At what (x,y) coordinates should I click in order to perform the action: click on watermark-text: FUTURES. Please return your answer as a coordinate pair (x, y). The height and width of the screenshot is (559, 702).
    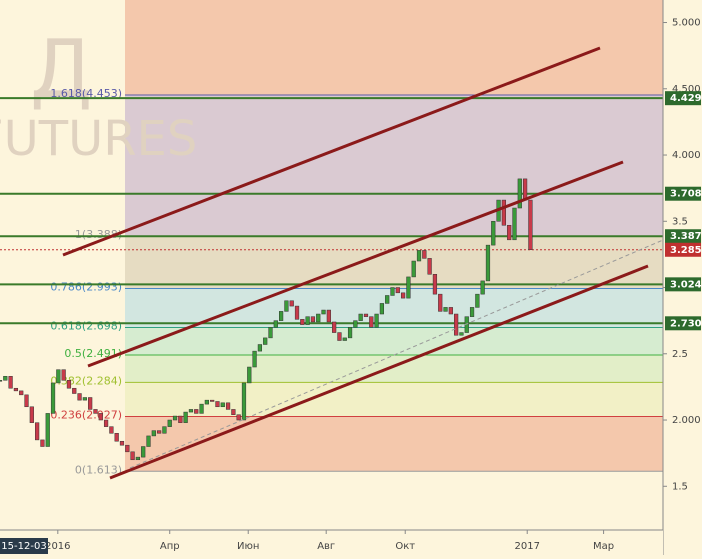
    Looking at the image, I should click on (98, 139).